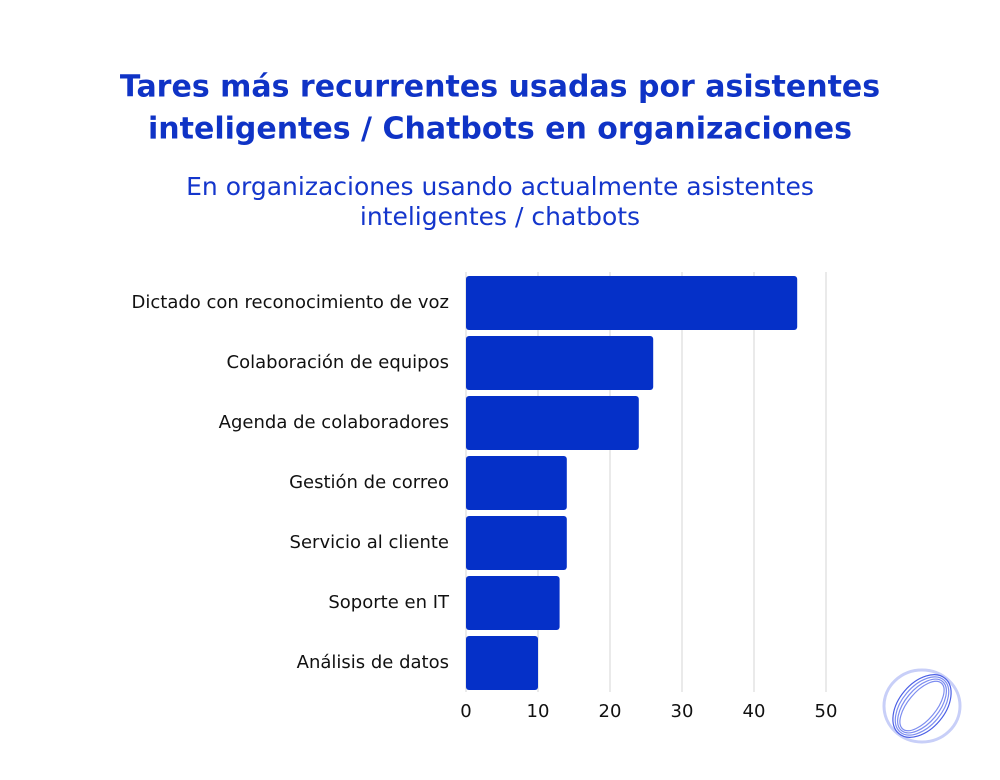 The width and height of the screenshot is (1000, 780). I want to click on y-tick-label: Gestión de correo, so click(369, 482).